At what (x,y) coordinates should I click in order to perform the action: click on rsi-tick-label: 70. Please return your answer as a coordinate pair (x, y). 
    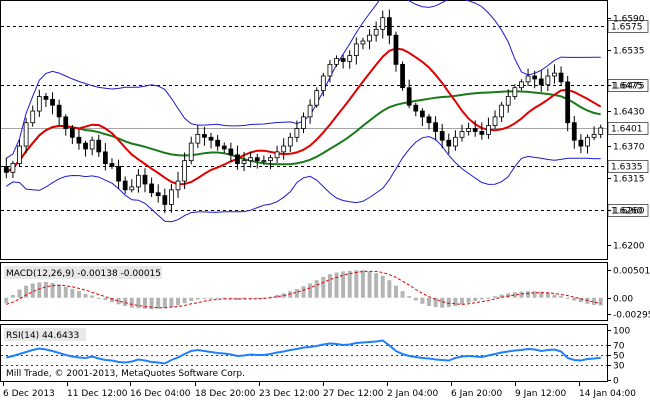
    Looking at the image, I should click on (619, 347).